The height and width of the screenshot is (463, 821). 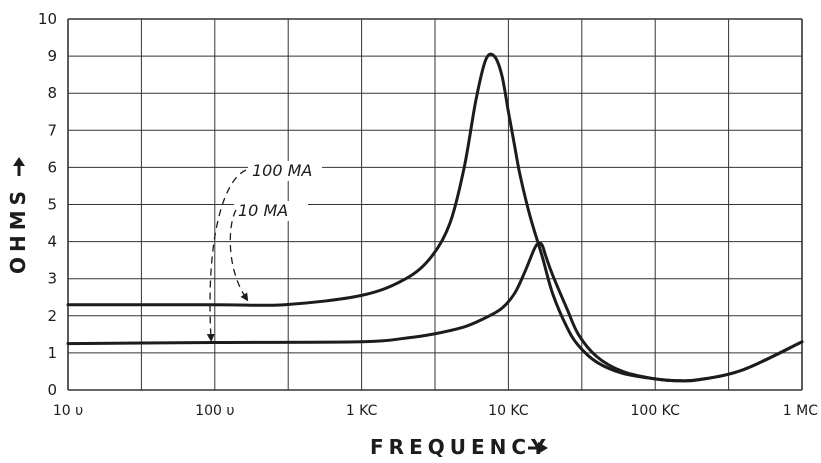 What do you see at coordinates (239, 255) in the screenshot?
I see `annotation-arrow-10-ma` at bounding box center [239, 255].